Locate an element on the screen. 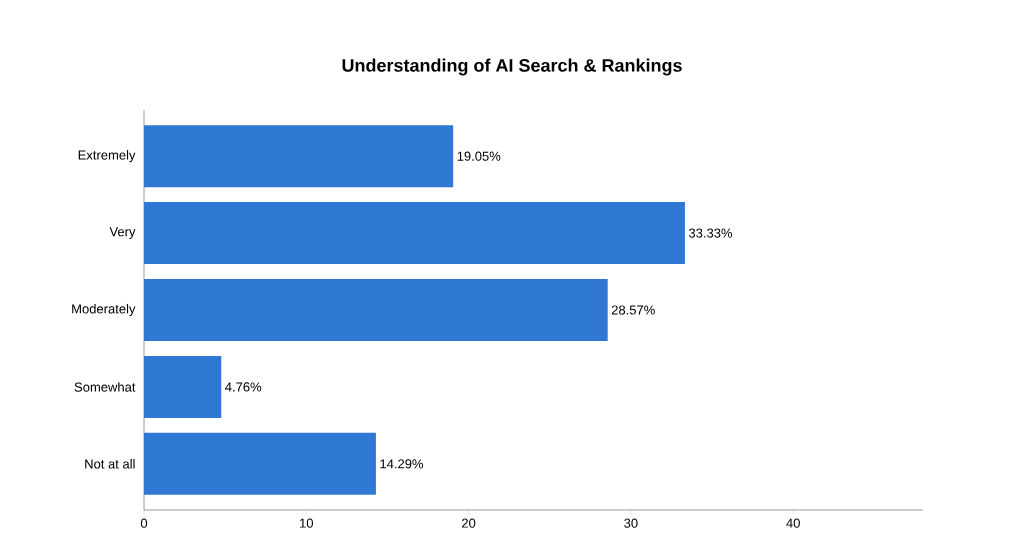 The height and width of the screenshot is (552, 1024). y-tick-label: Very is located at coordinates (122, 233).